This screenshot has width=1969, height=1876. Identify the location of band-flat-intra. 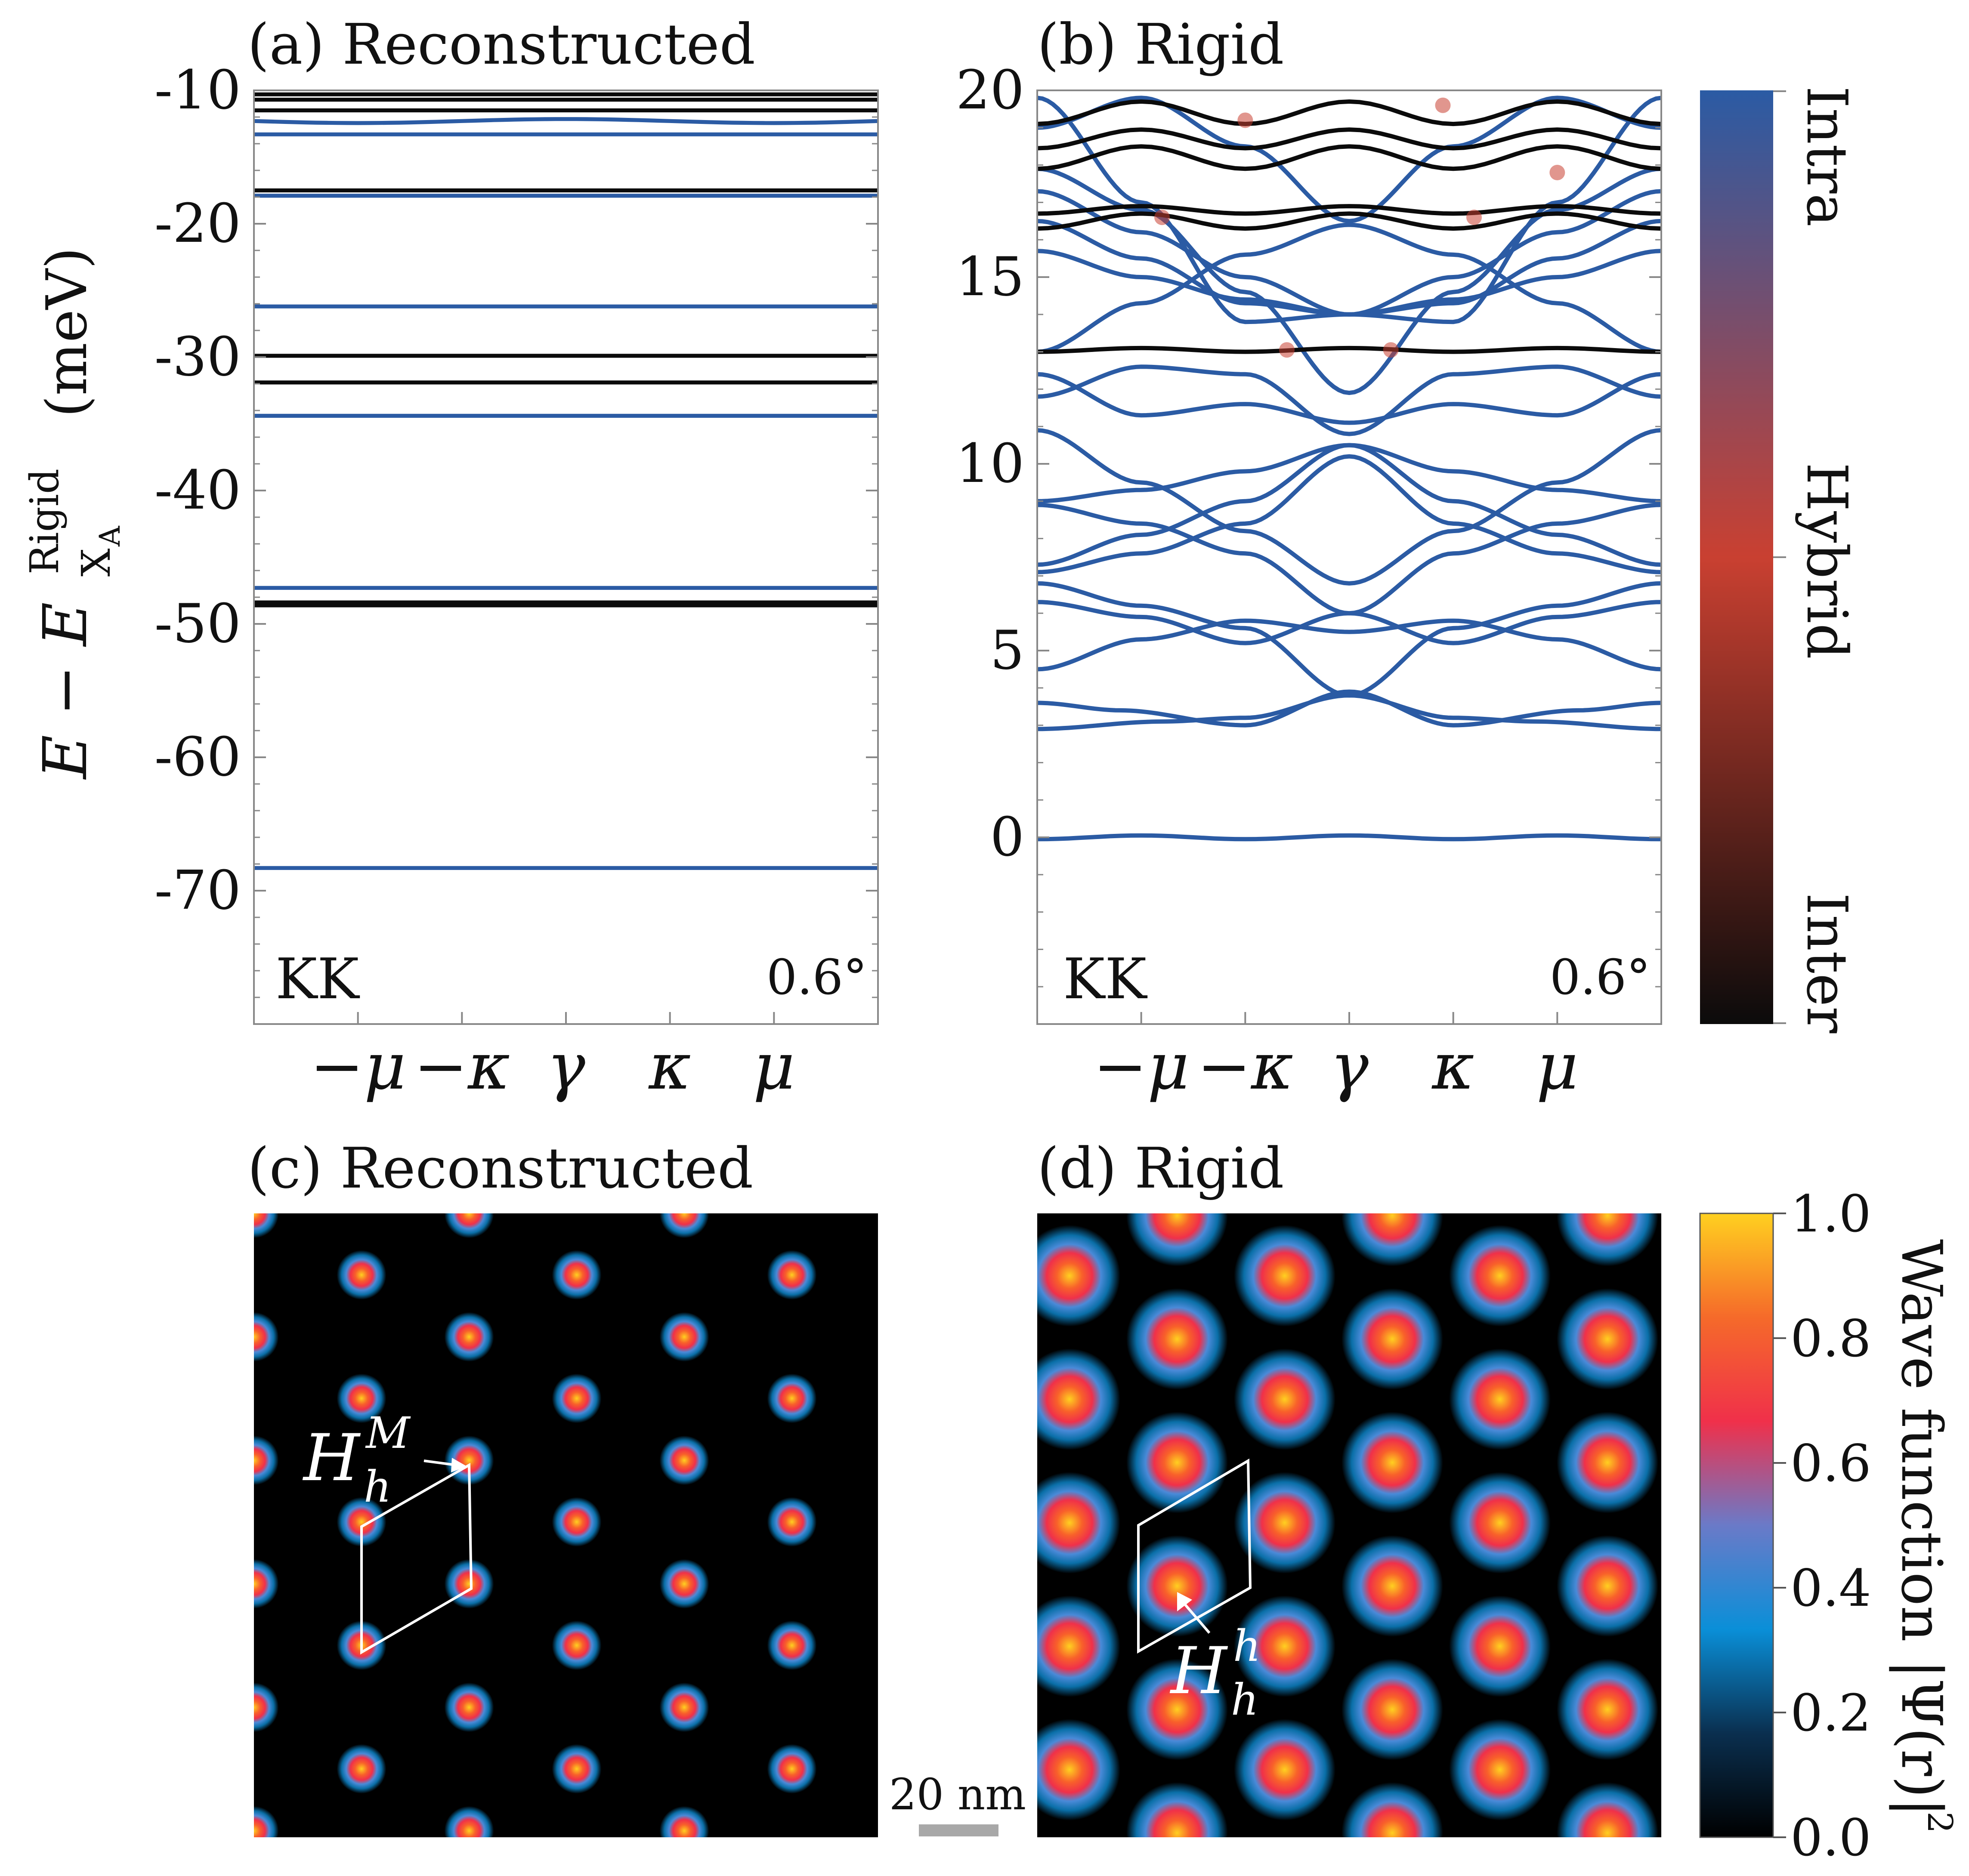
(1349, 837).